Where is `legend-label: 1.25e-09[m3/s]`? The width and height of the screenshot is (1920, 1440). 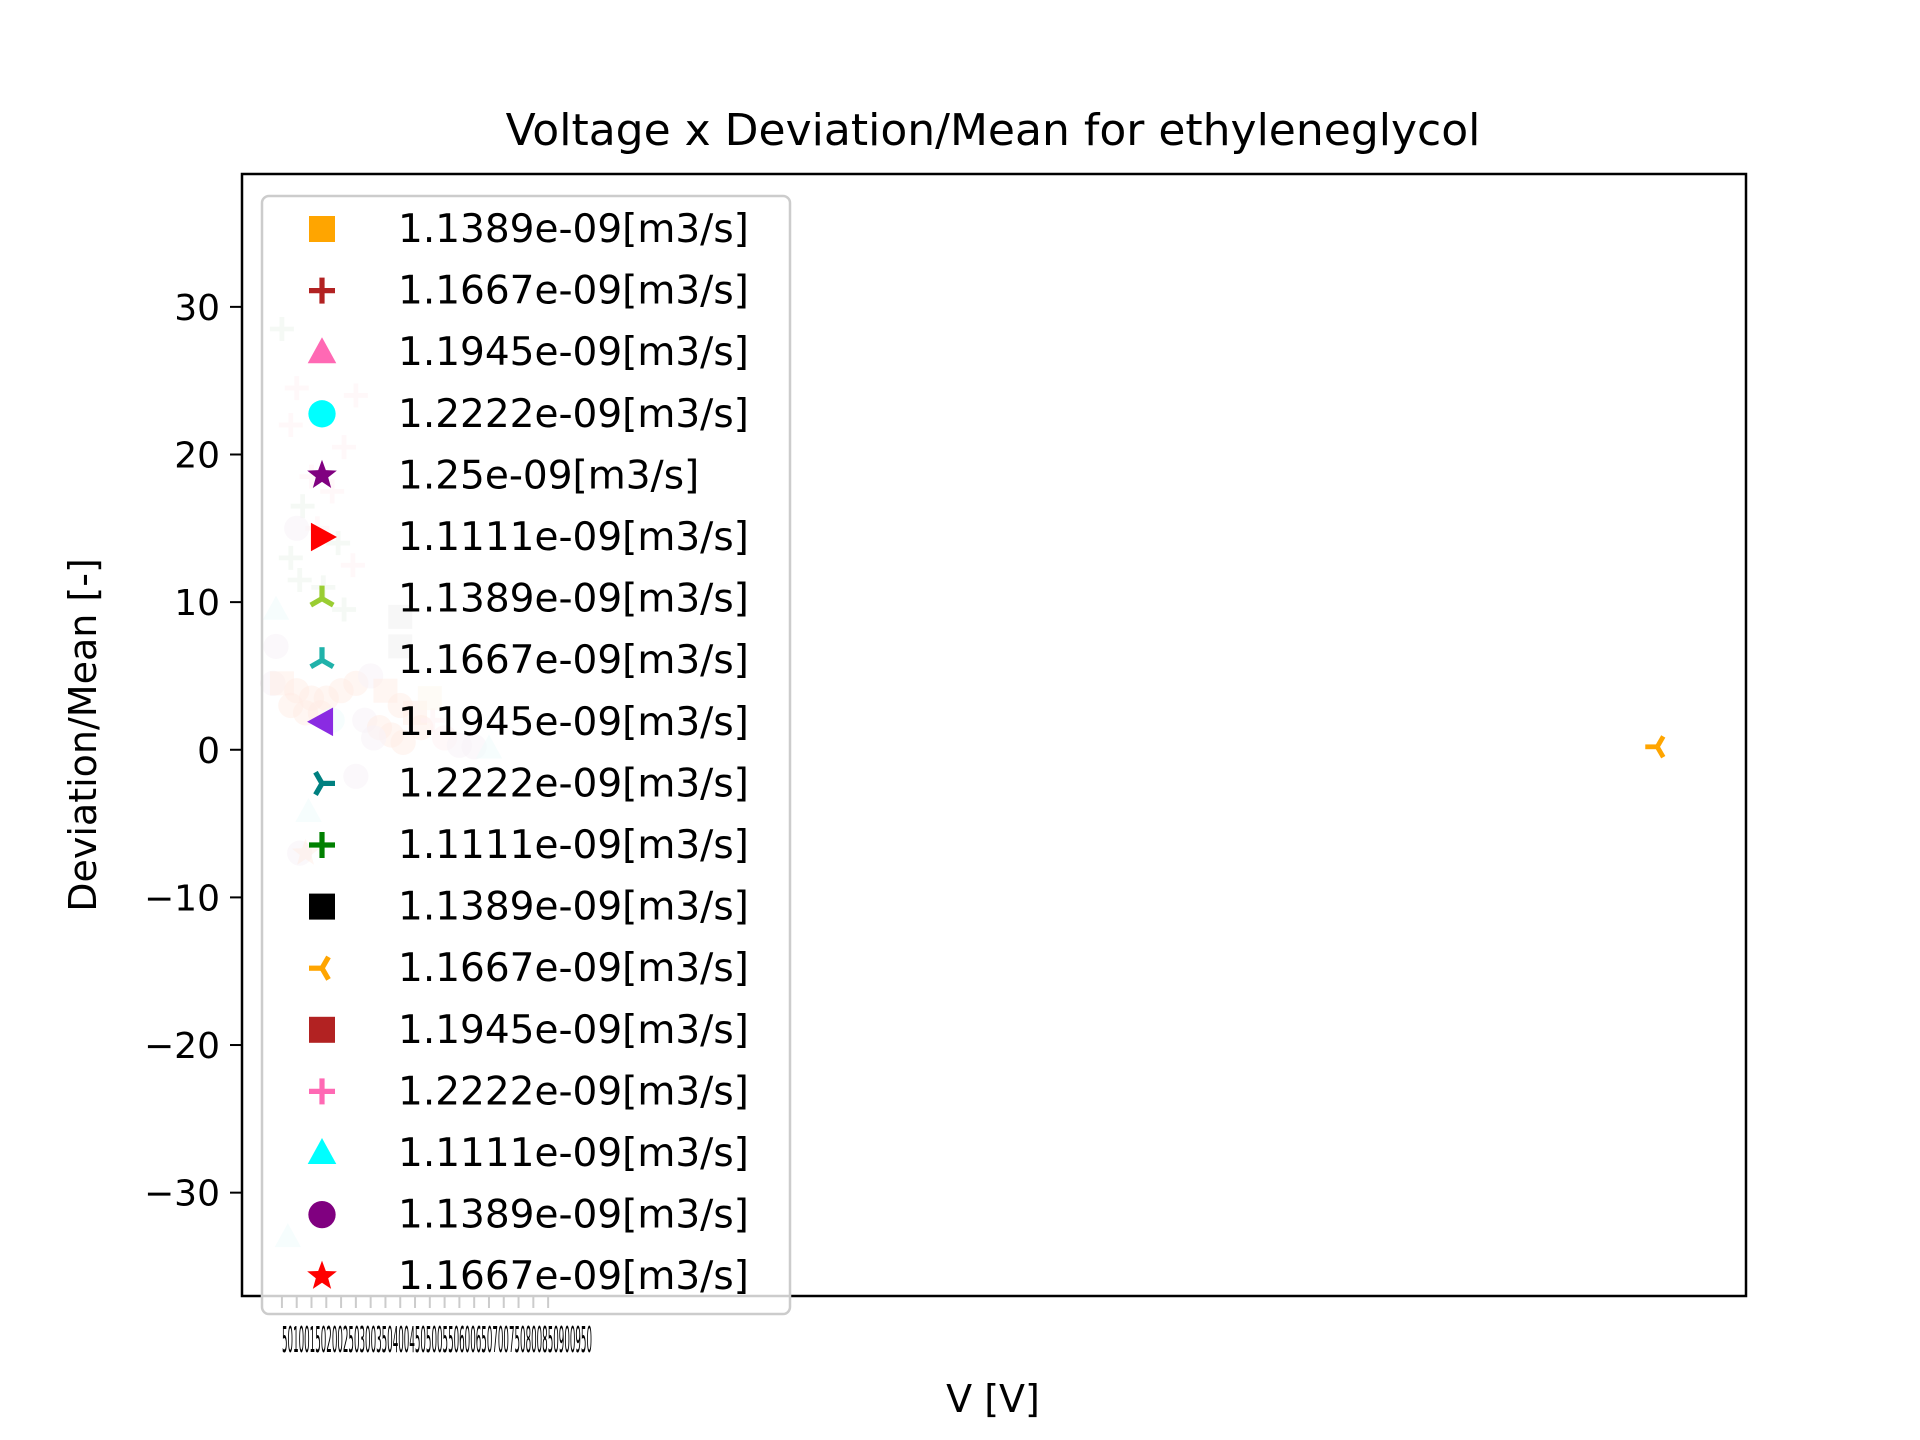 legend-label: 1.25e-09[m3/s] is located at coordinates (548, 475).